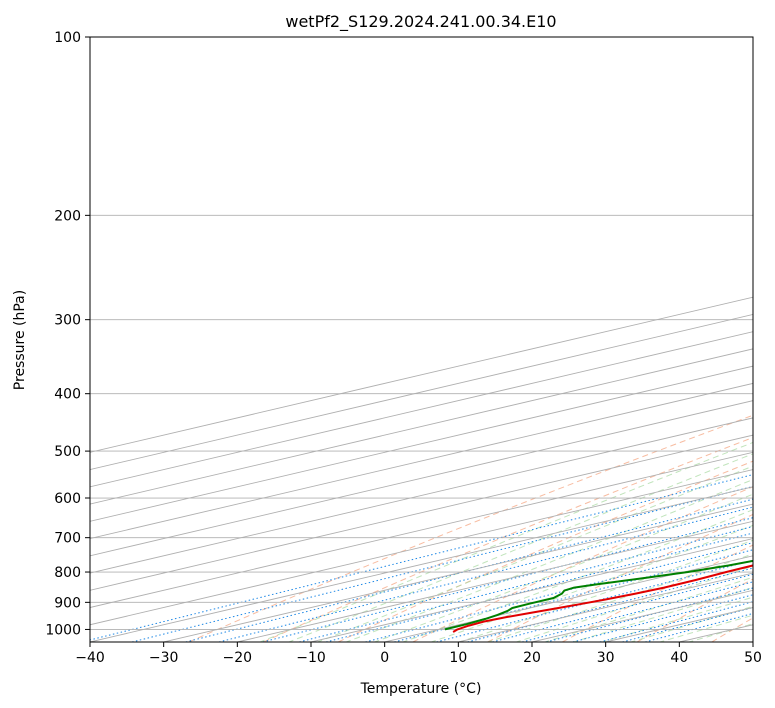  Describe the element at coordinates (90, 658) in the screenshot. I see `x-tick-label: −40` at that location.